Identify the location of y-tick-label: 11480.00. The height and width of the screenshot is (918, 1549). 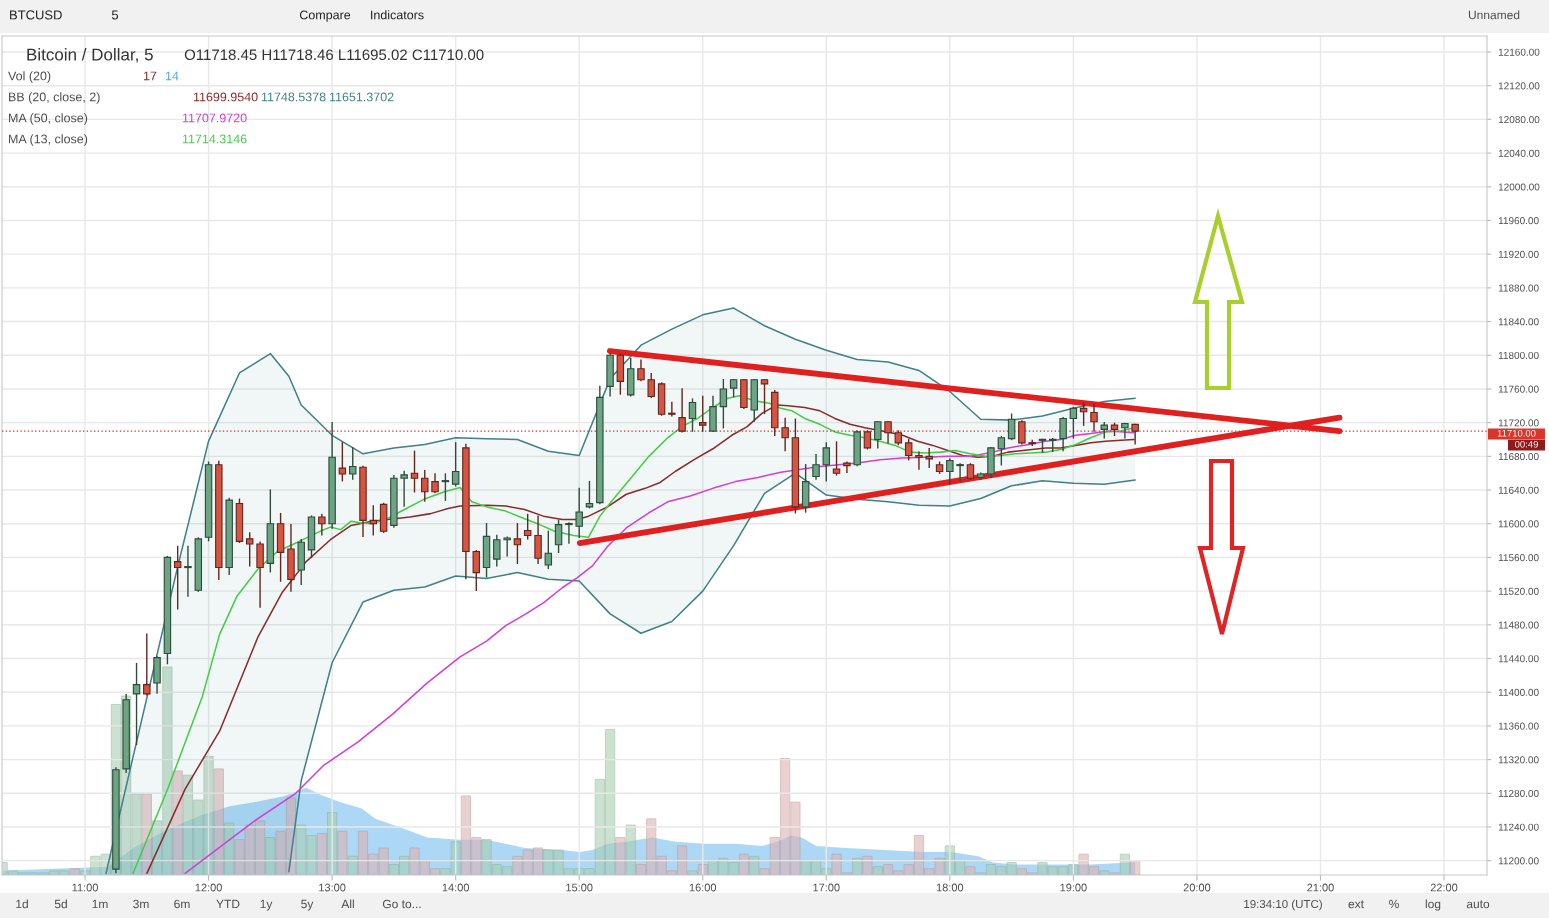
(1518, 625).